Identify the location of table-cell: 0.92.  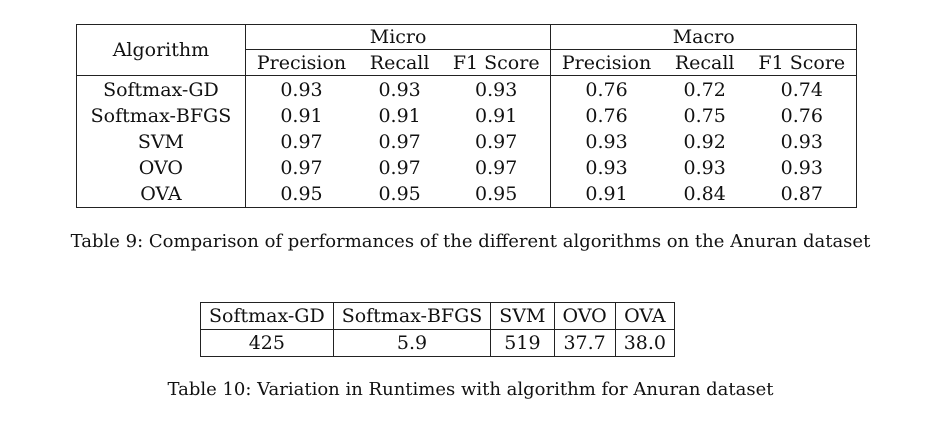
(704, 142).